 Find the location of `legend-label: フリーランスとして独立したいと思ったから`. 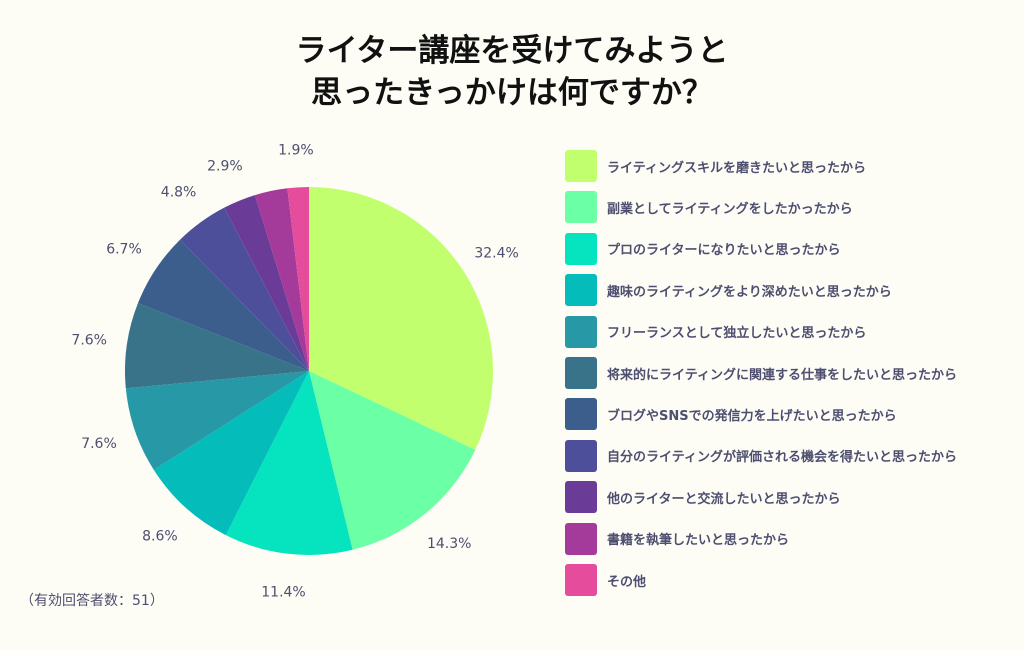

legend-label: フリーランスとして独立したいと思ったから is located at coordinates (737, 334).